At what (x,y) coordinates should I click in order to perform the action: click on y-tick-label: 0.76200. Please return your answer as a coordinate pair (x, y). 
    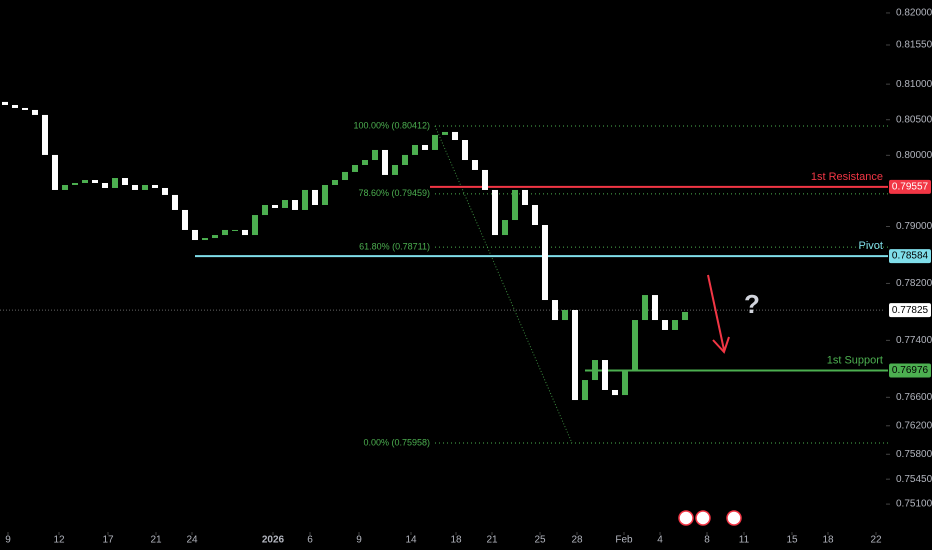
    Looking at the image, I should click on (914, 425).